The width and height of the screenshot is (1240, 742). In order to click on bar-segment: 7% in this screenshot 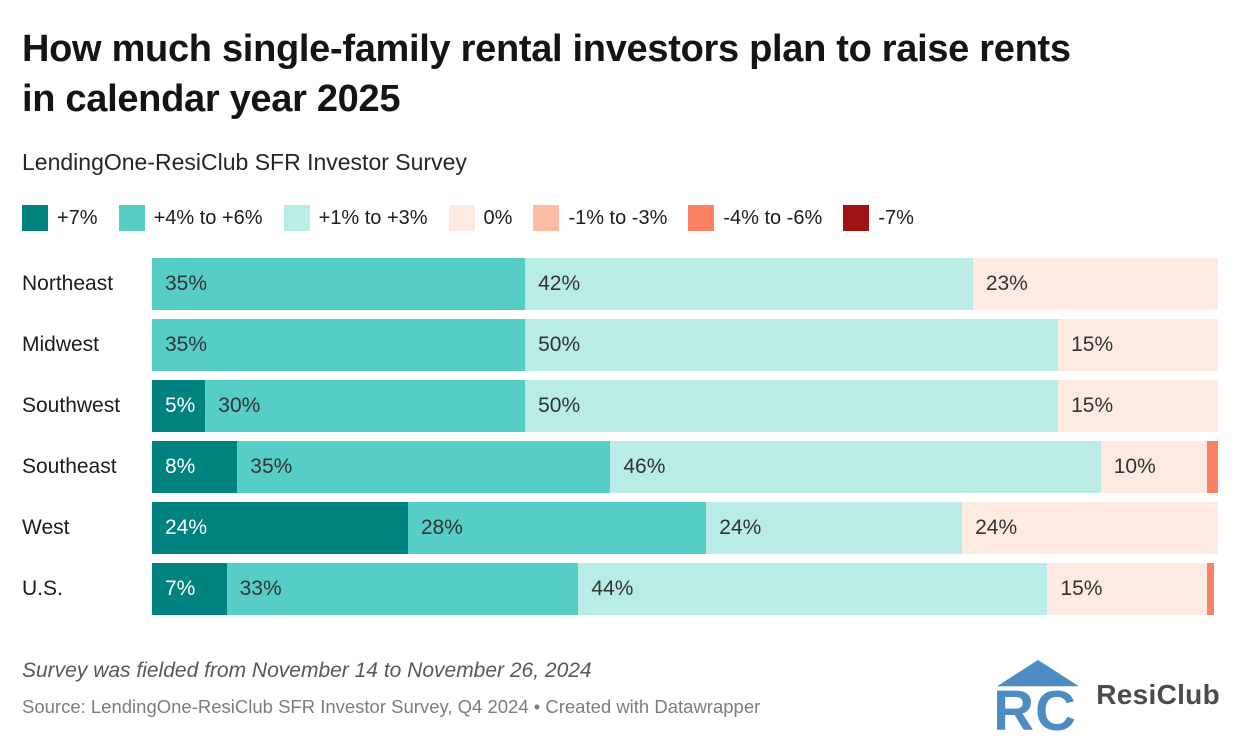, I will do `click(189, 589)`.